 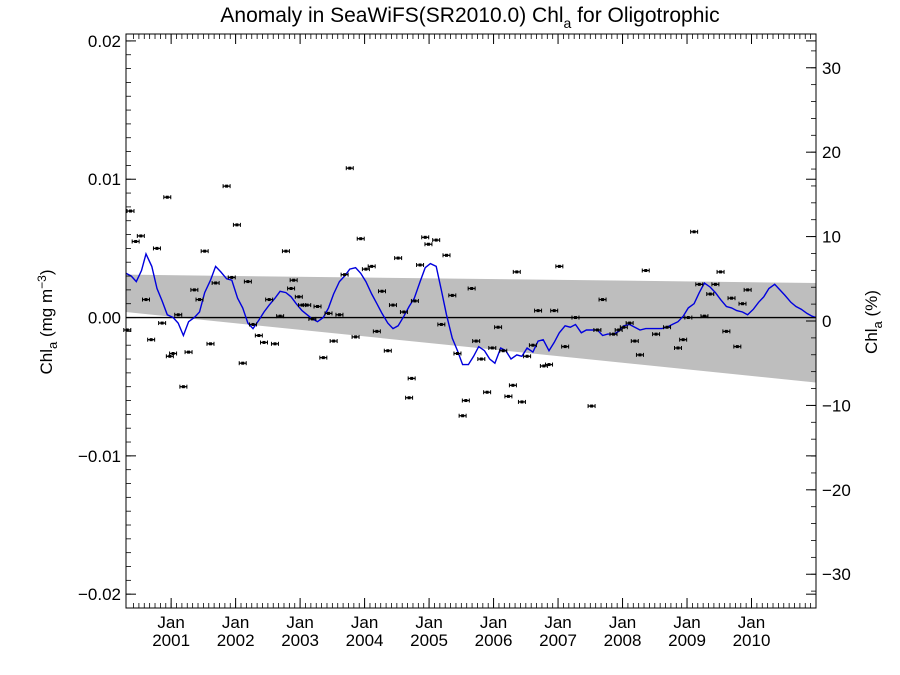 What do you see at coordinates (836, 405) in the screenshot?
I see `y-right-tick-label: −10` at bounding box center [836, 405].